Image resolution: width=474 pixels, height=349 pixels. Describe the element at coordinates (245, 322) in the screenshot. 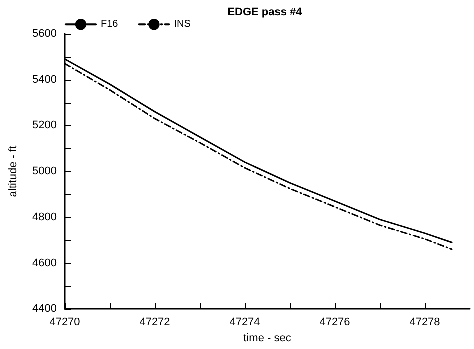

I see `x-tick-label: 47274` at that location.